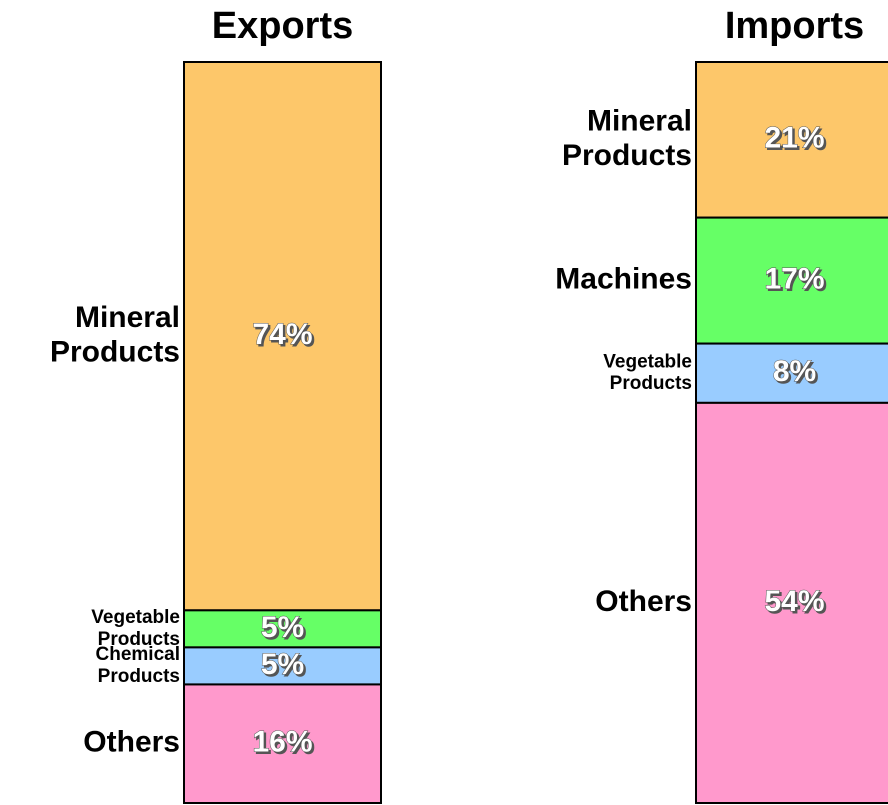 This screenshot has height=805, width=888. I want to click on value-label: 16%, so click(282, 742).